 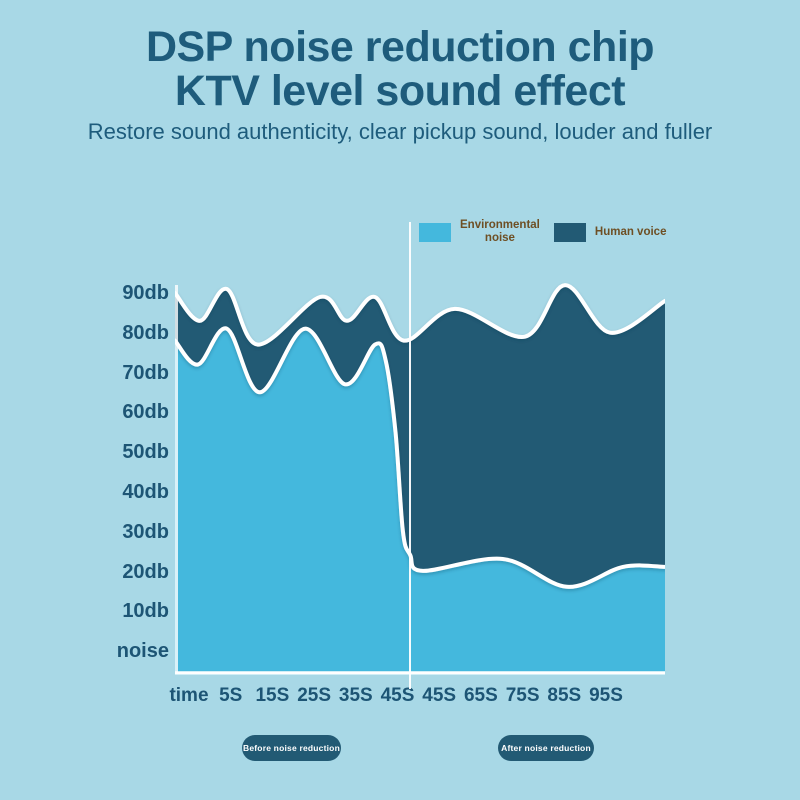 I want to click on legend-item-human-voice: Human voice, so click(x=610, y=232).